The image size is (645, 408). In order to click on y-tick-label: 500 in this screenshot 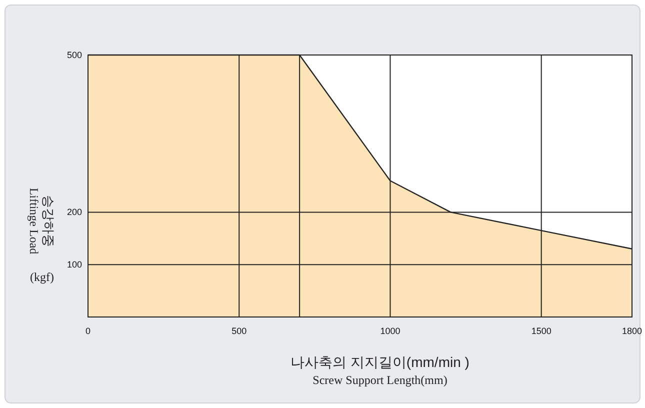, I will do `click(74, 55)`.